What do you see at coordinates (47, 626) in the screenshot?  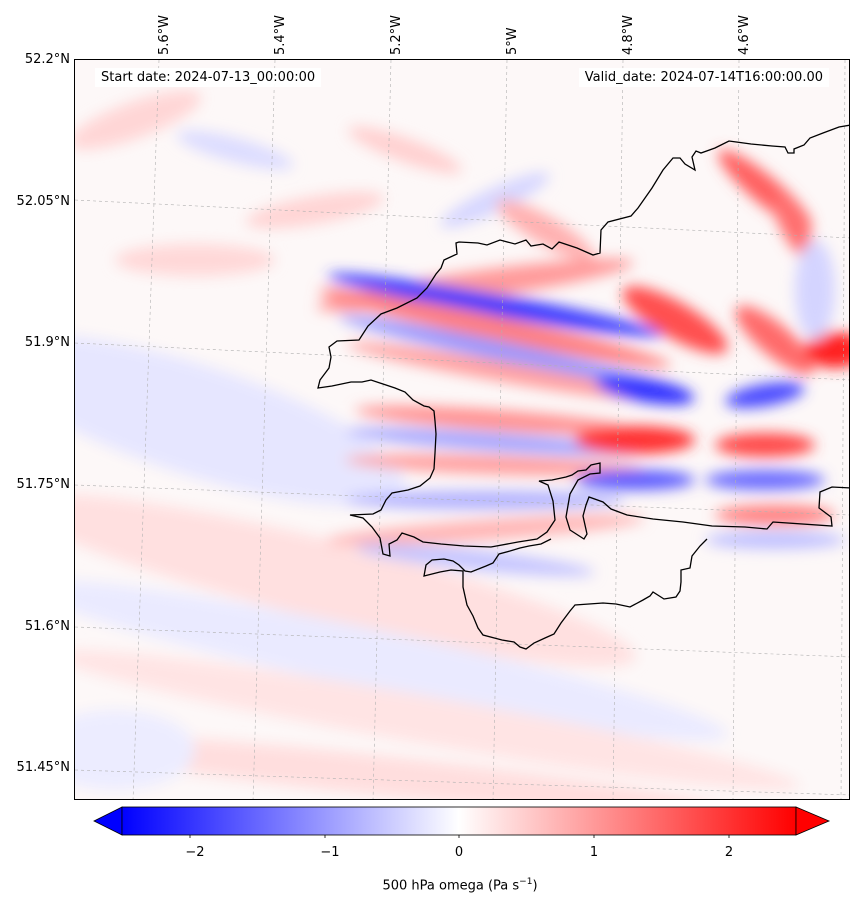 I see `lat-tick-label: 51.6°N` at bounding box center [47, 626].